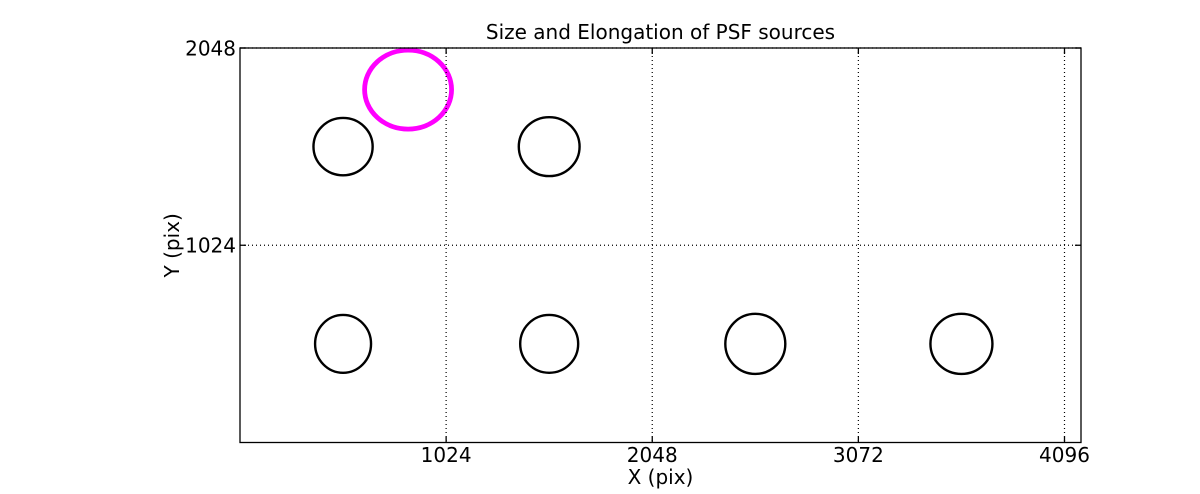  What do you see at coordinates (1064, 455) in the screenshot?
I see `x-tick-label-4096: 4096` at bounding box center [1064, 455].